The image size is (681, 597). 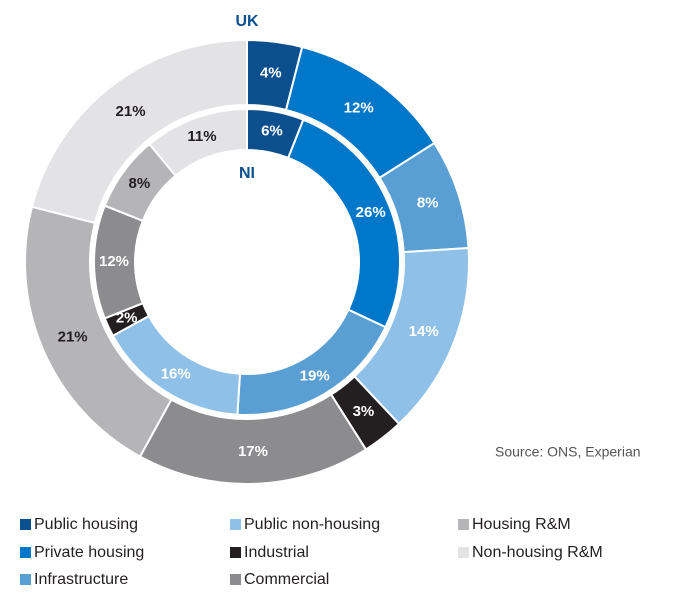 I want to click on source-note: Source: ONS, Experian, so click(x=568, y=452).